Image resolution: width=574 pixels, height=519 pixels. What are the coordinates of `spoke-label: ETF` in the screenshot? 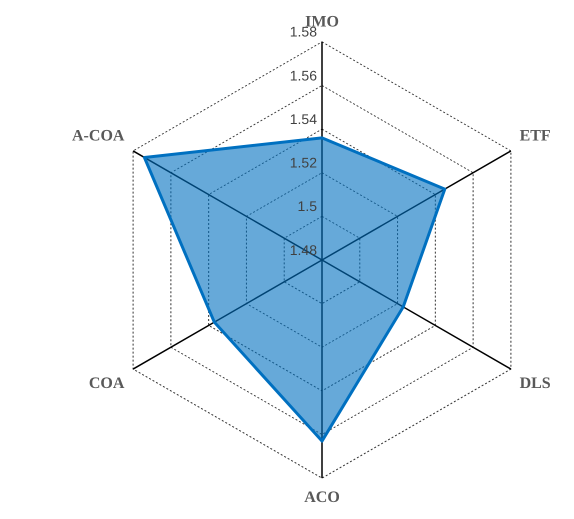 It's located at (535, 135).